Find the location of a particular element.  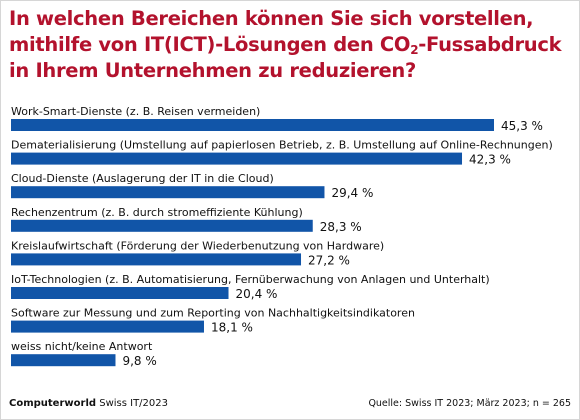

footer-brand: Computerworld Swiss IT/2023 is located at coordinates (88, 403).